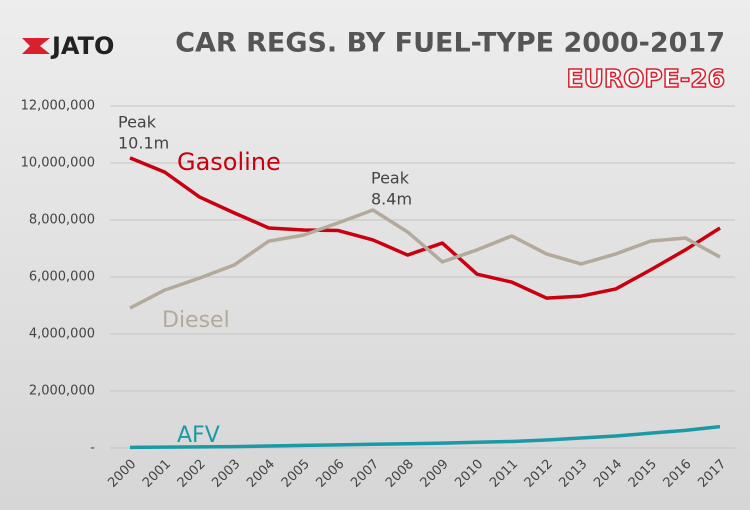 This screenshot has width=750, height=510. I want to click on y-tick-label: 12,000,000, so click(58, 106).